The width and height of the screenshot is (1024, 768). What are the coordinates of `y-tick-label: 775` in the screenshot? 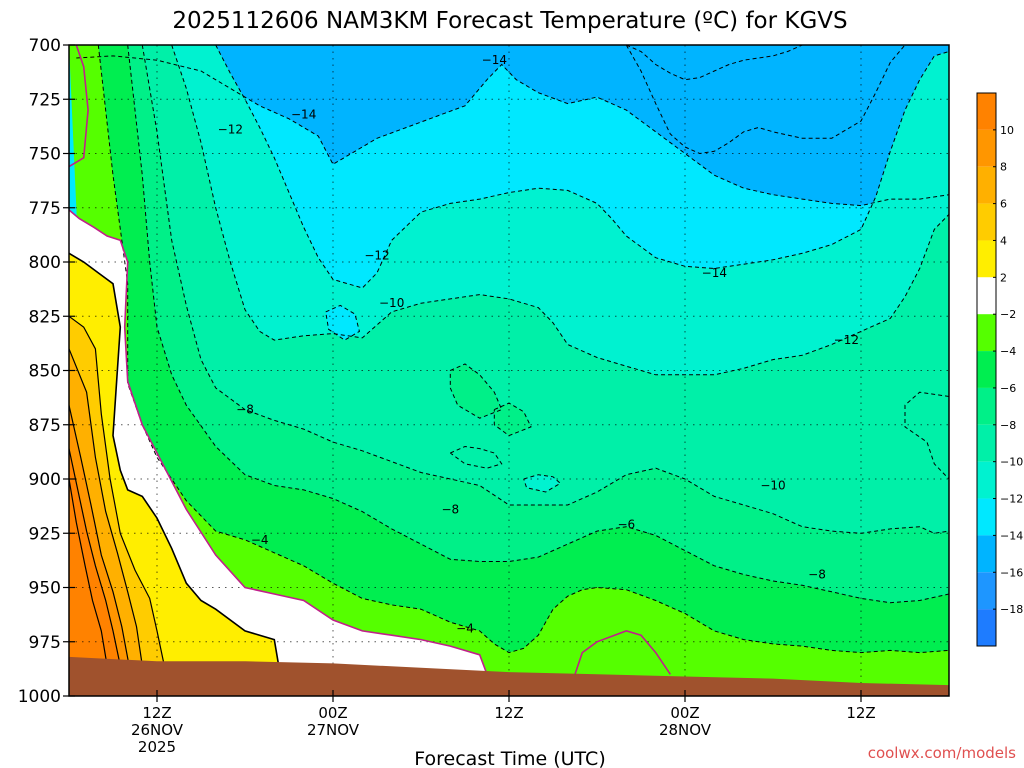 It's located at (45, 209).